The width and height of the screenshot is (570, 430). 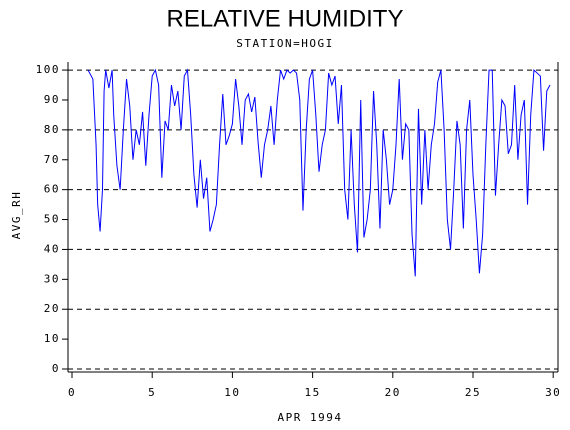 What do you see at coordinates (52, 338) in the screenshot?
I see `y-tick-label: 10` at bounding box center [52, 338].